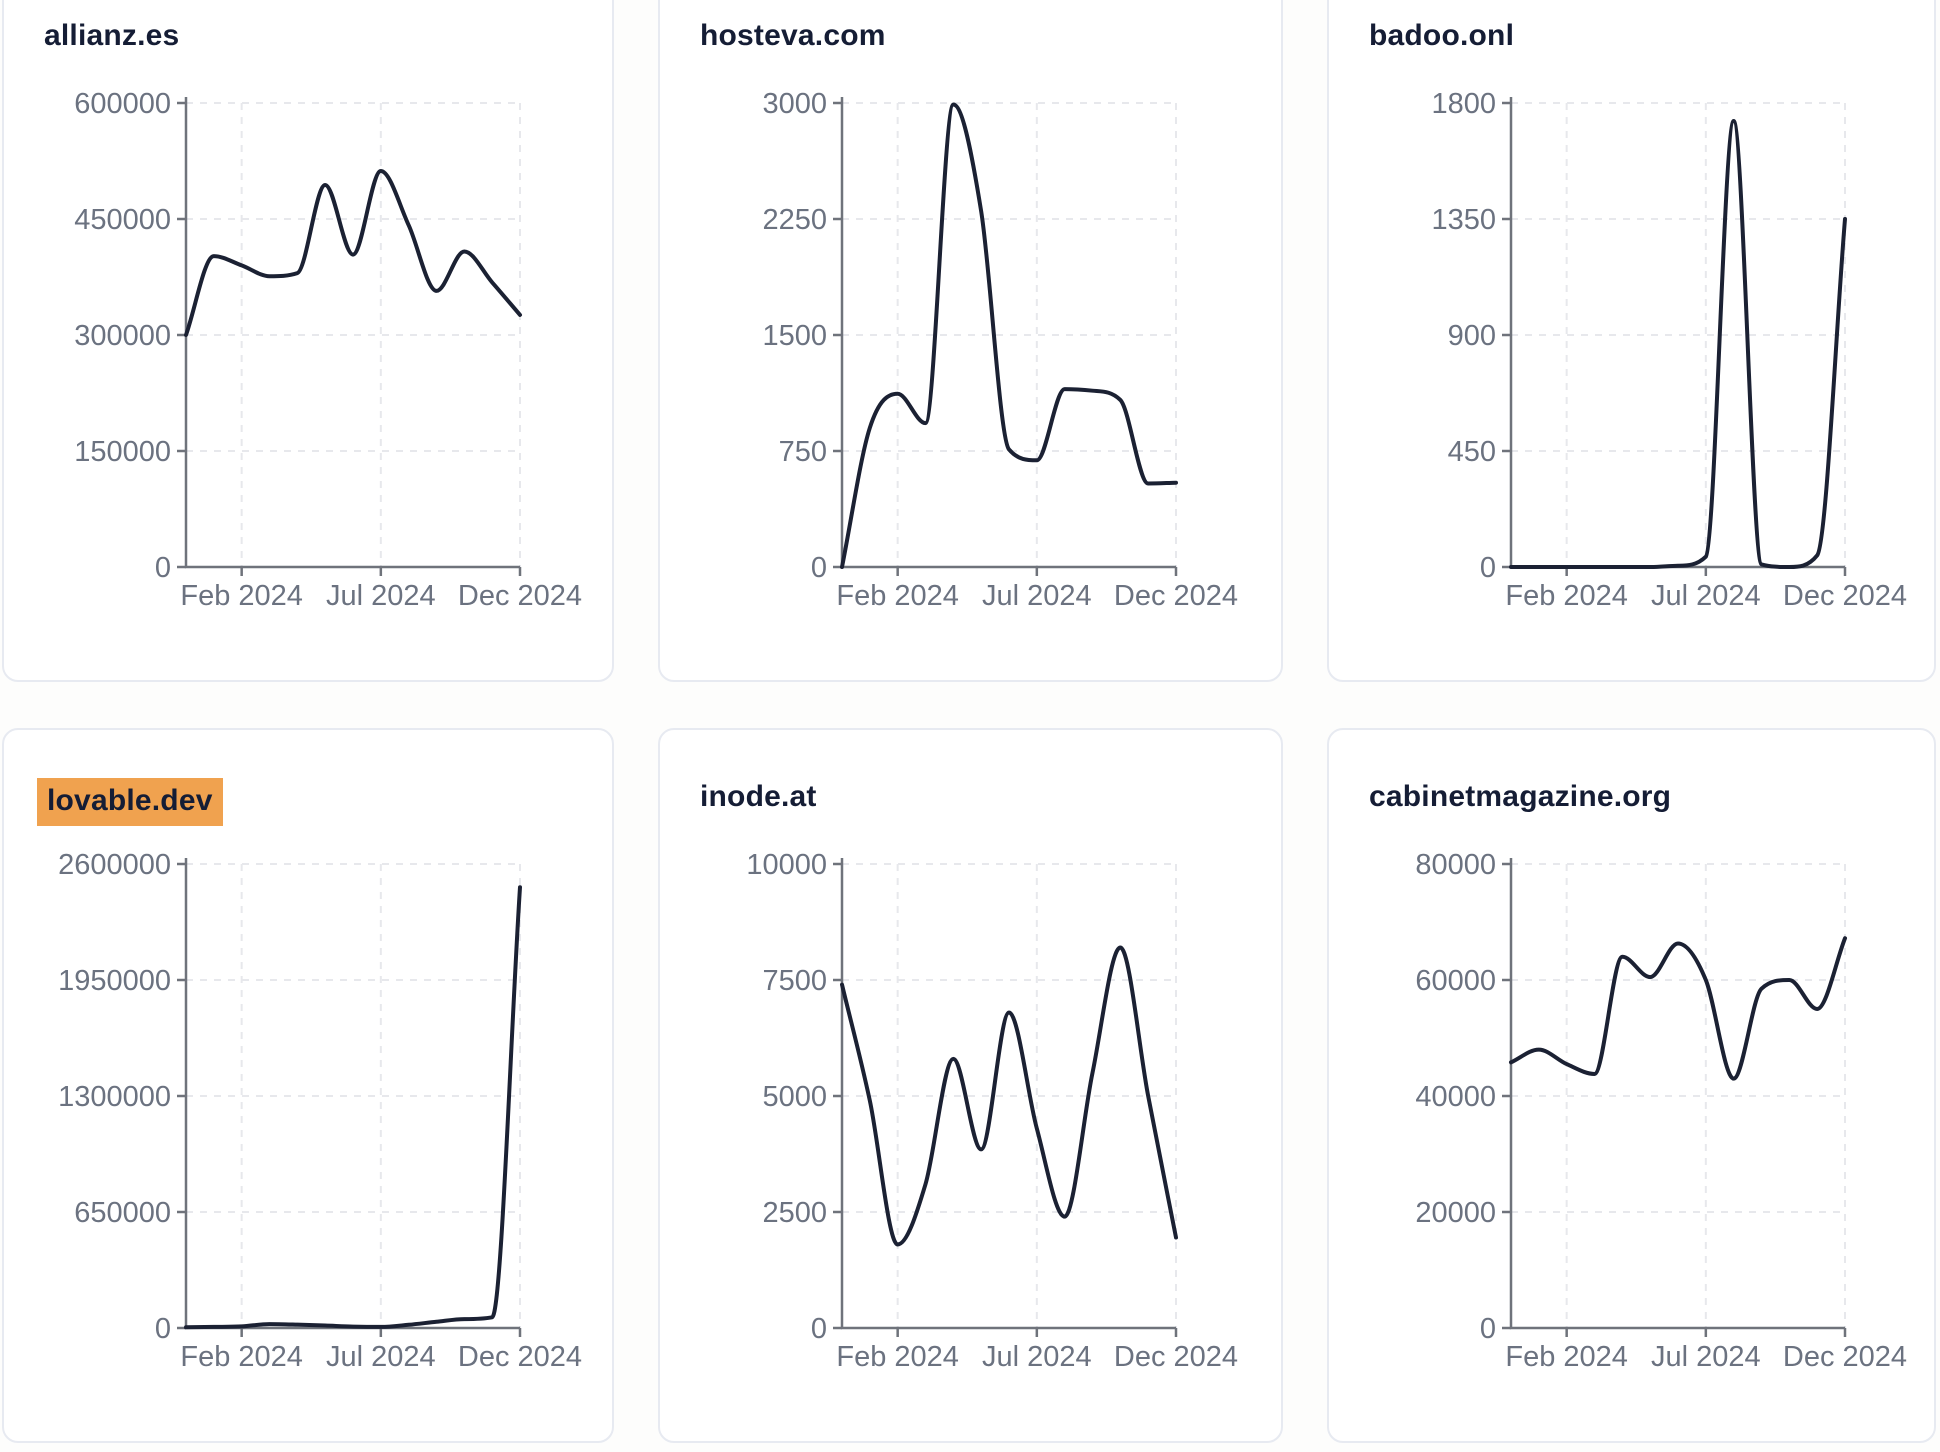  What do you see at coordinates (794, 981) in the screenshot?
I see `svg-text: 7500` at bounding box center [794, 981].